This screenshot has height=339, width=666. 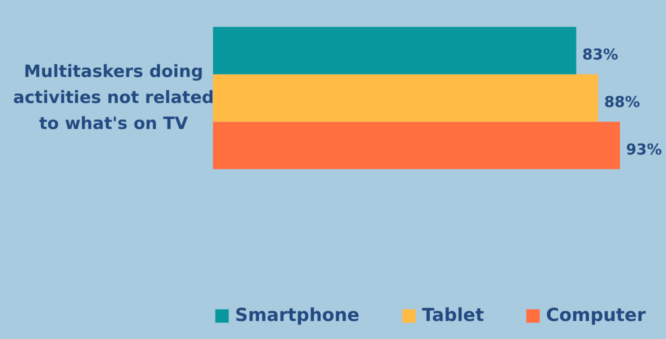 What do you see at coordinates (644, 149) in the screenshot?
I see `data-label: 93%` at bounding box center [644, 149].